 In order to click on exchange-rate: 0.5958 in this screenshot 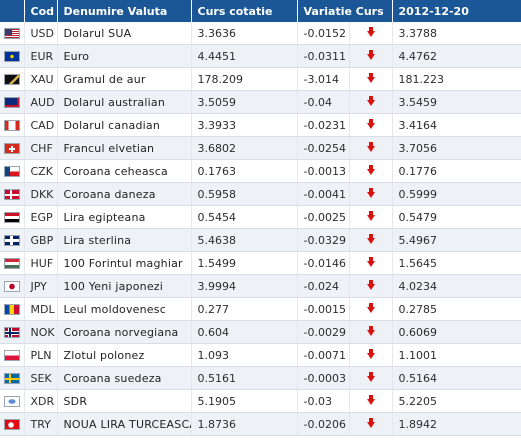, I will do `click(244, 194)`.